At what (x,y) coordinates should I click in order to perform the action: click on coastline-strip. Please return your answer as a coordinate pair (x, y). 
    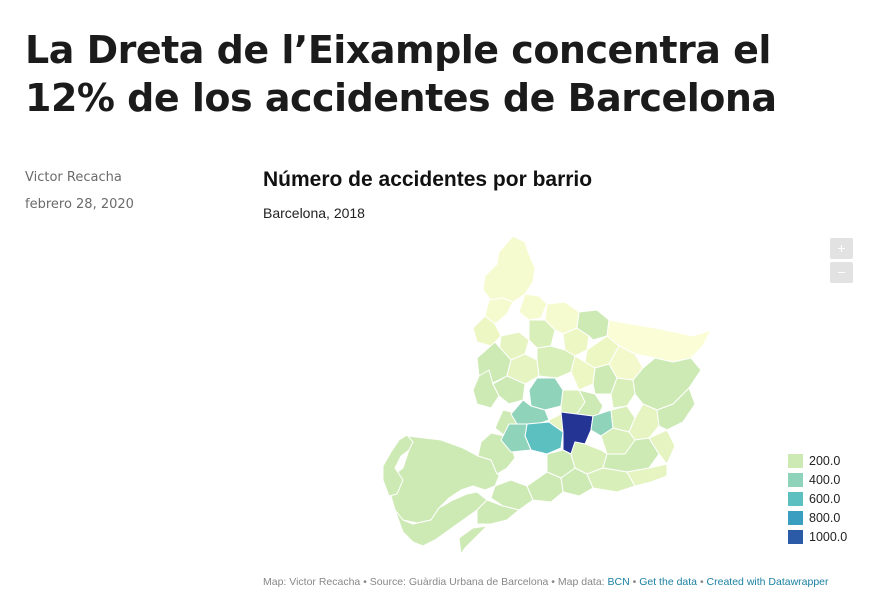
    Looking at the image, I should click on (473, 540).